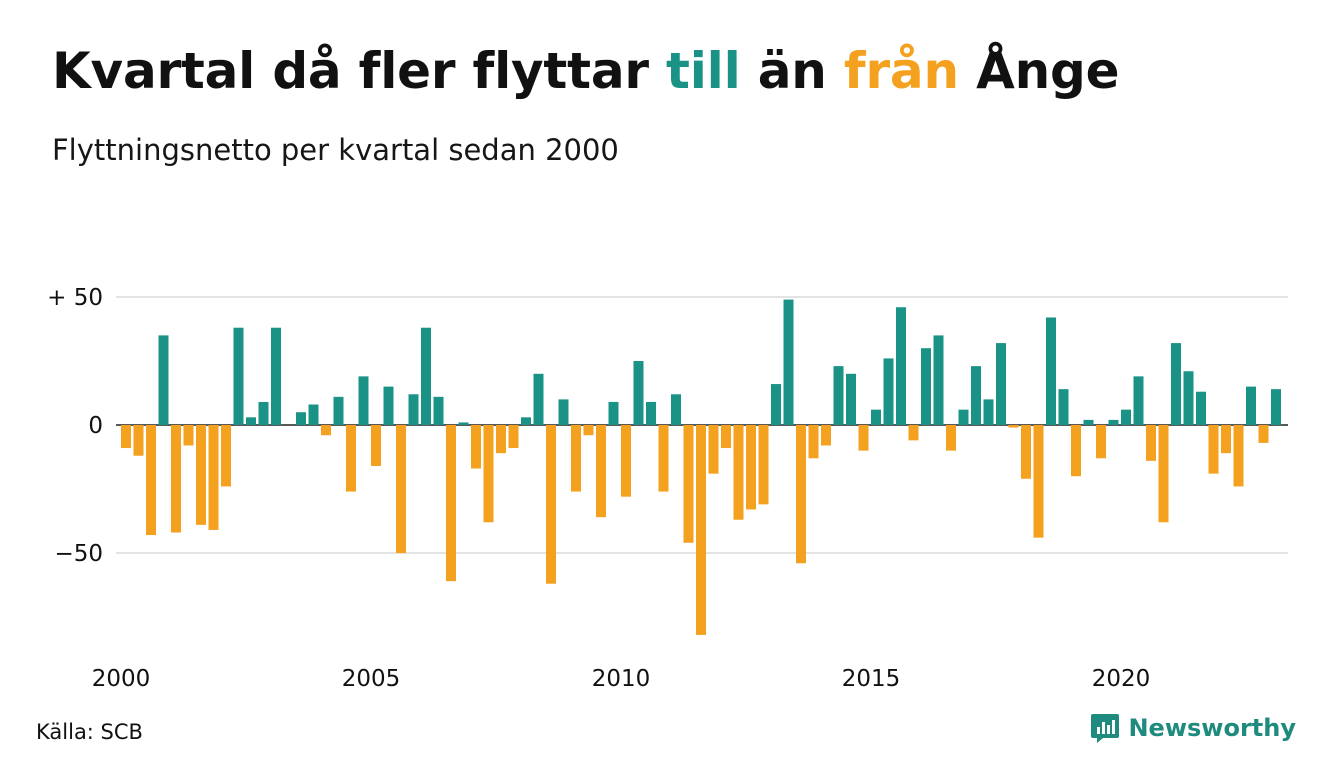 The width and height of the screenshot is (1340, 780). Describe the element at coordinates (703, 71) in the screenshot. I see `title-word-till: till` at that location.